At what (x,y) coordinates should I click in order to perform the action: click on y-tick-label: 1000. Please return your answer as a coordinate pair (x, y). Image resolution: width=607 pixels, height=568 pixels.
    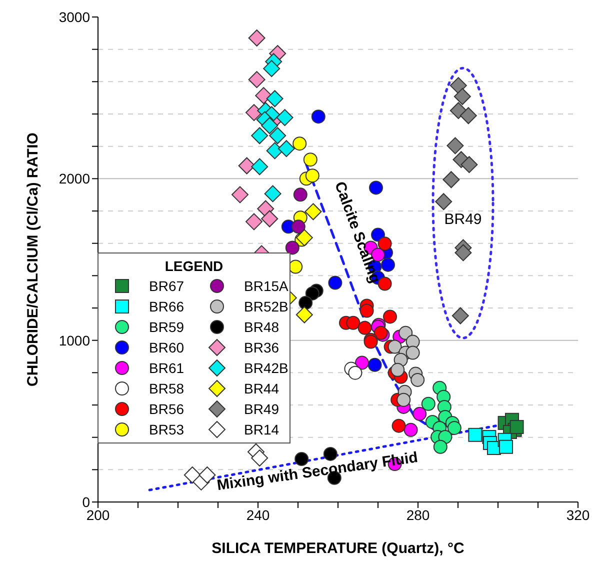
    Looking at the image, I should click on (74, 340).